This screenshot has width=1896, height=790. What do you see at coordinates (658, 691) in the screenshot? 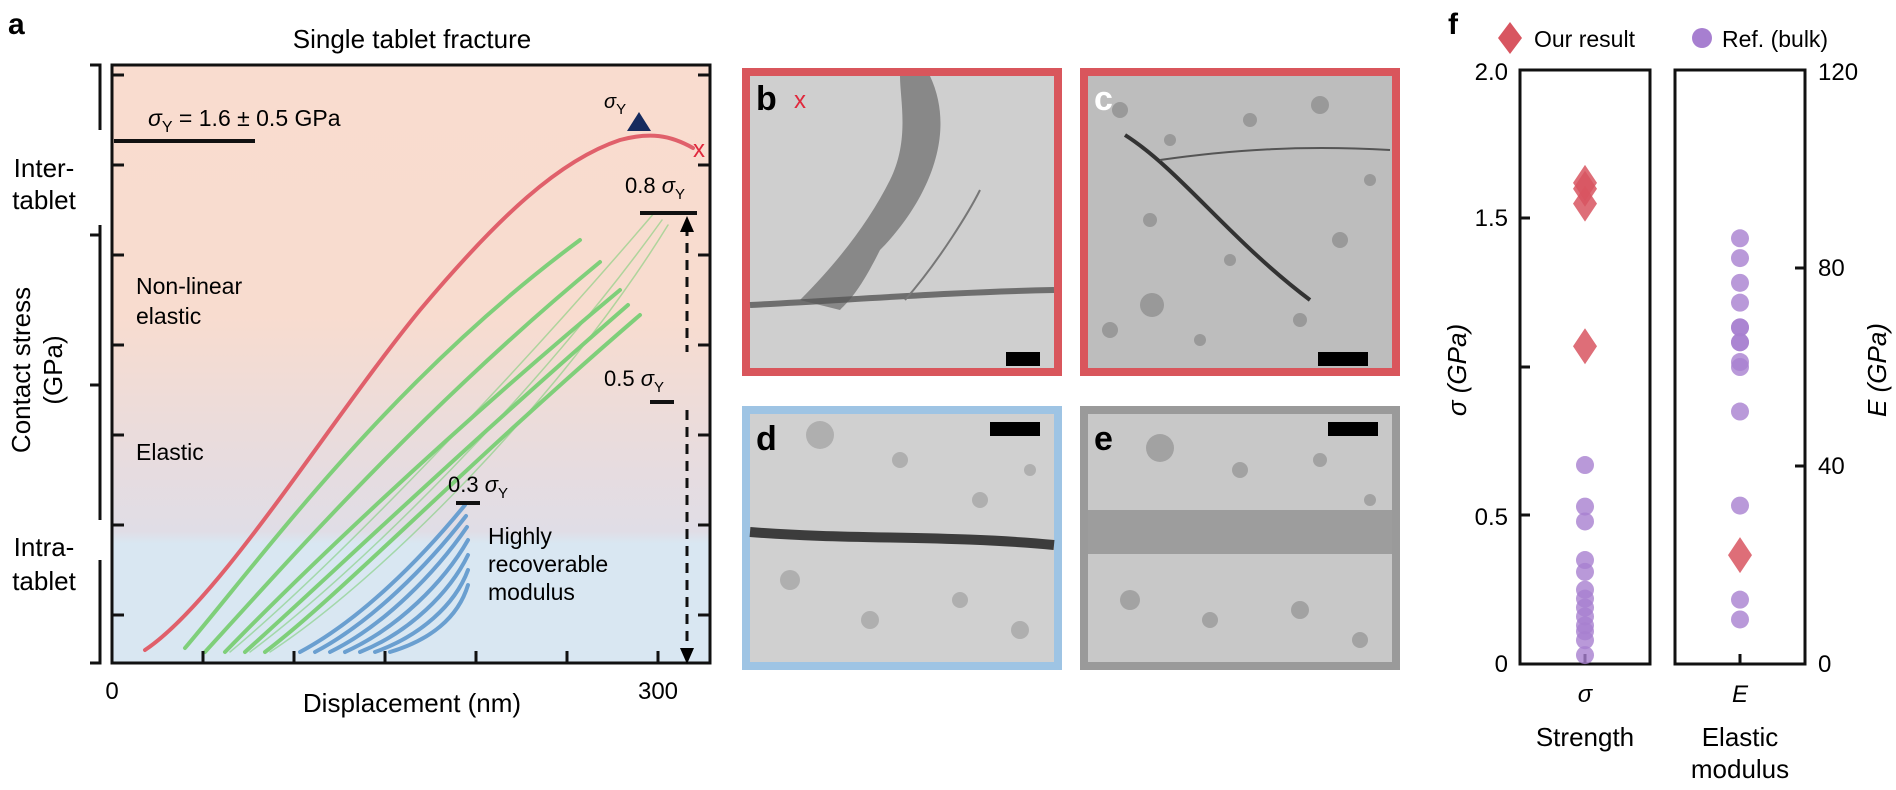
I see `x-tick-300: 300` at bounding box center [658, 691].